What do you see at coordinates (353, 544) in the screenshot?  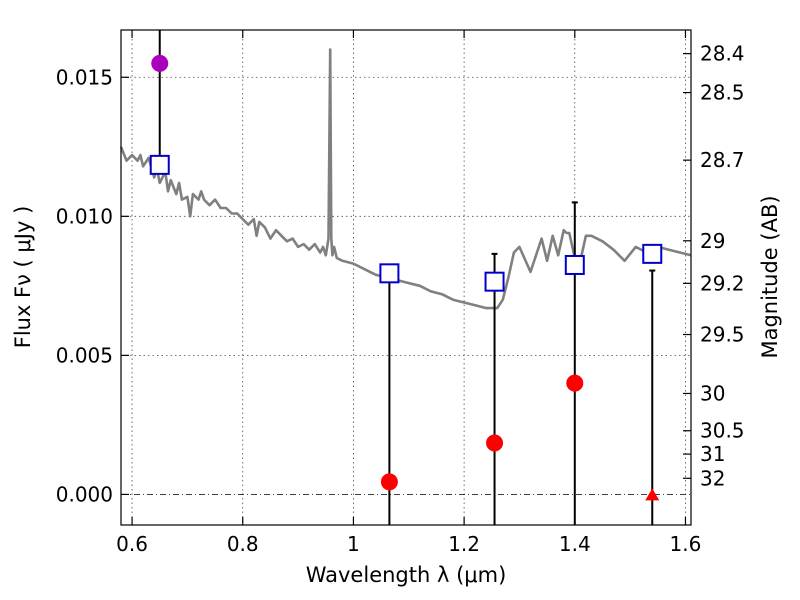 I see `x-tick-label: 1` at bounding box center [353, 544].